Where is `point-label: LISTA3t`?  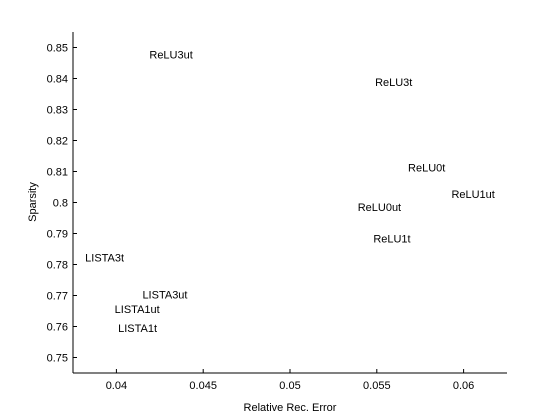
point-label: LISTA3t is located at coordinates (104, 258).